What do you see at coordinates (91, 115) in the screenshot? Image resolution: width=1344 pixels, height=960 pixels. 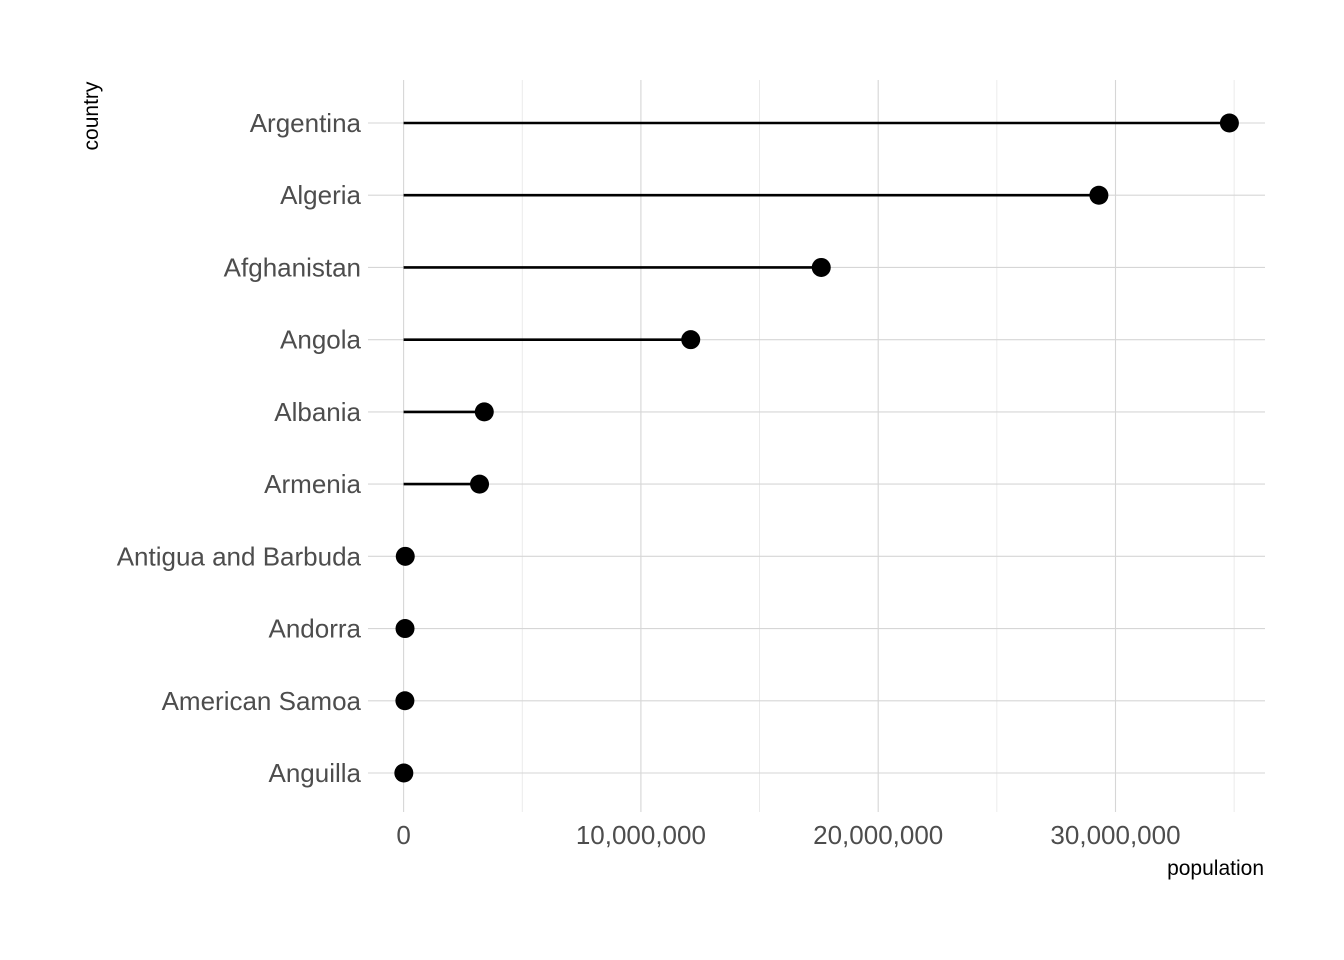 I see `y-axis-title: country` at bounding box center [91, 115].